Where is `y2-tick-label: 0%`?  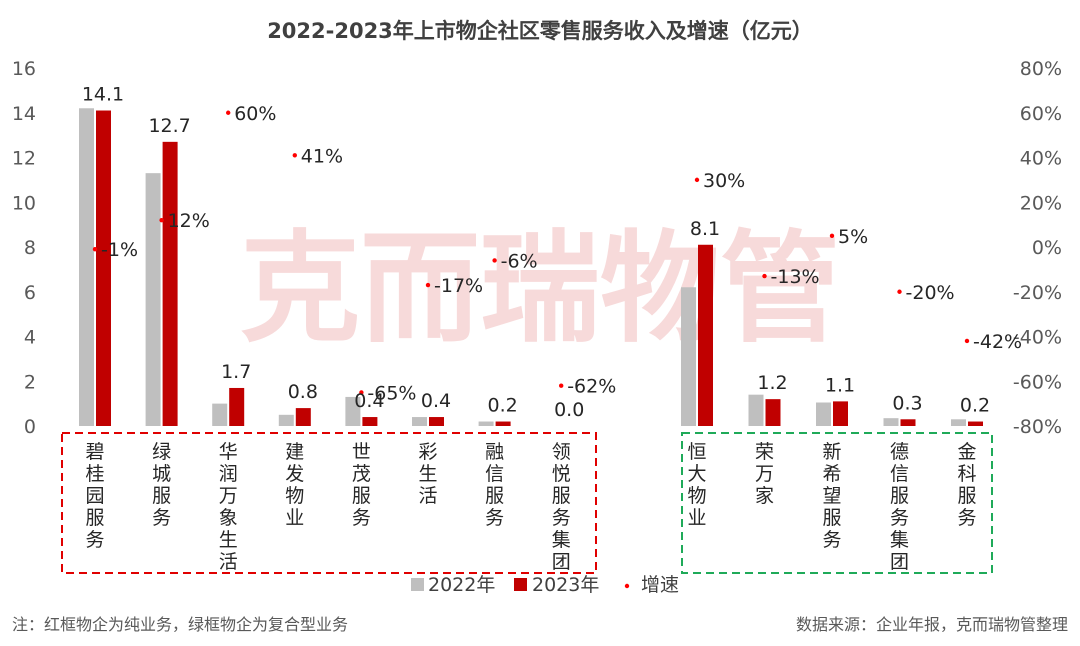
y2-tick-label: 0% is located at coordinates (1047, 248).